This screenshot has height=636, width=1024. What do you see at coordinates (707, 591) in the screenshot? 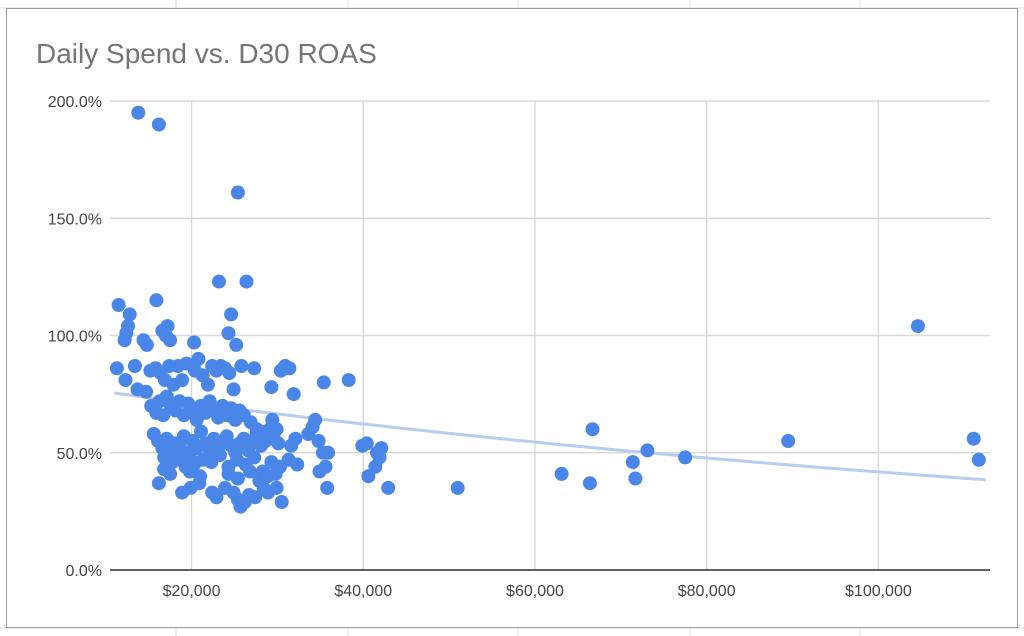
I see `x-tick-label: $80,000` at bounding box center [707, 591].